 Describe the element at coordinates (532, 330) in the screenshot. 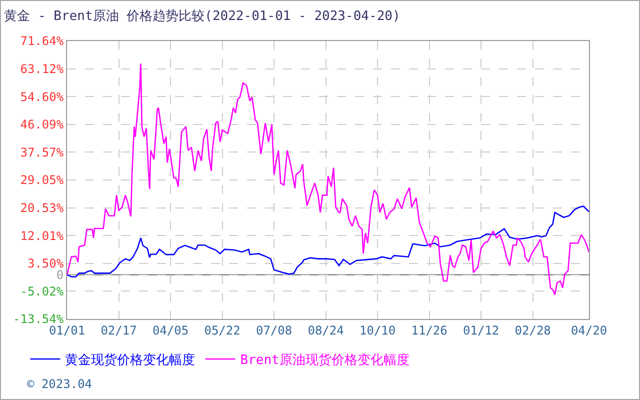

I see `x-tick-label: 02/28` at that location.